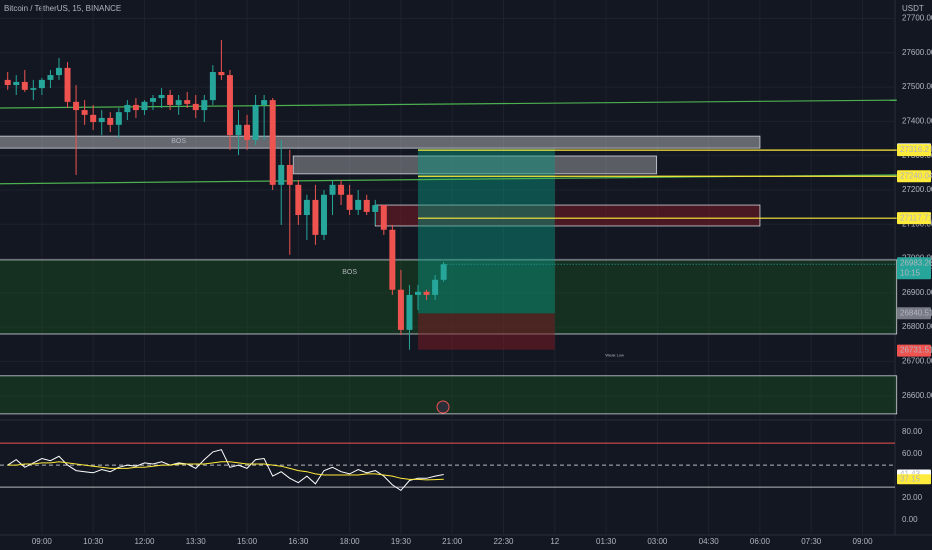 This screenshot has width=932, height=550. Describe the element at coordinates (910, 272) in the screenshot. I see `countdown: 10:15` at that location.